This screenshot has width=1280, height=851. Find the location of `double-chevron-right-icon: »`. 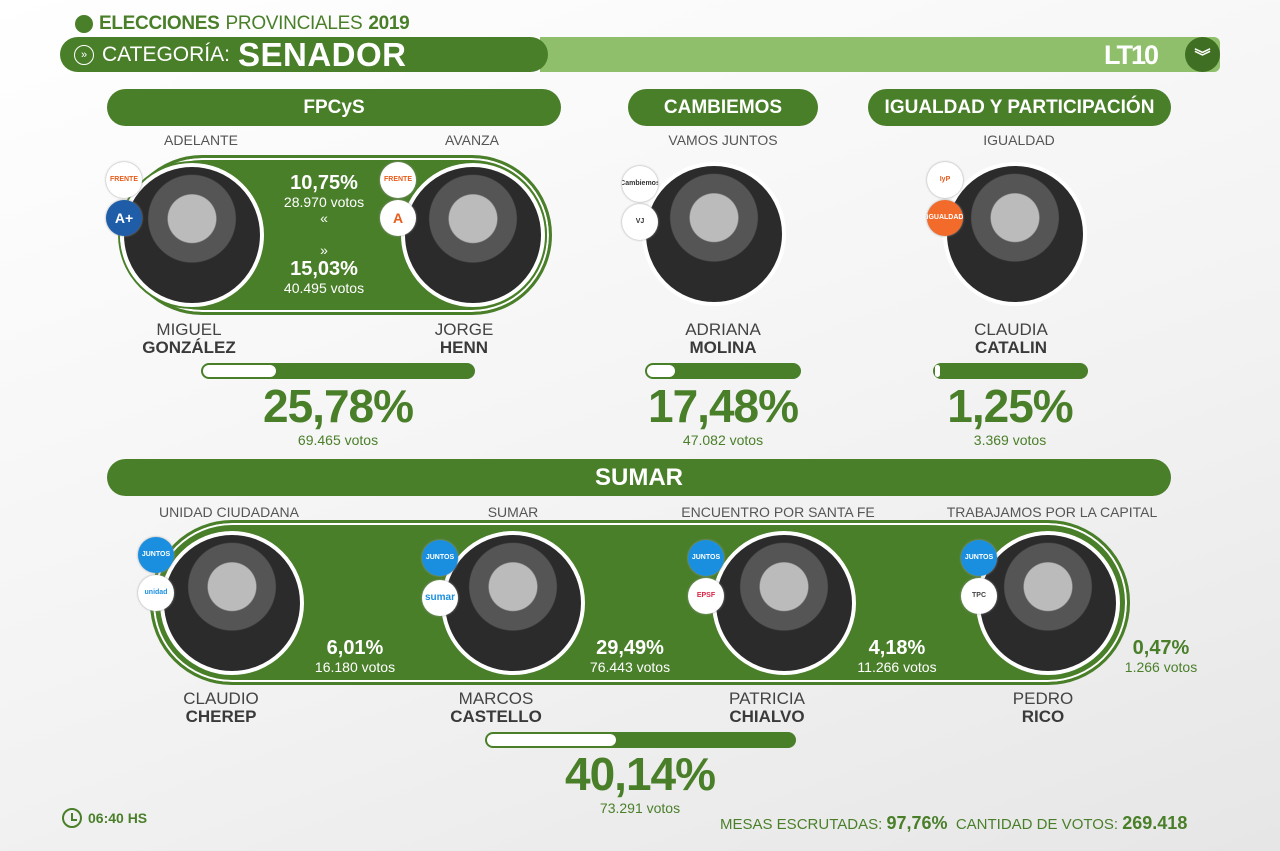

double-chevron-right-icon: » is located at coordinates (84, 54).